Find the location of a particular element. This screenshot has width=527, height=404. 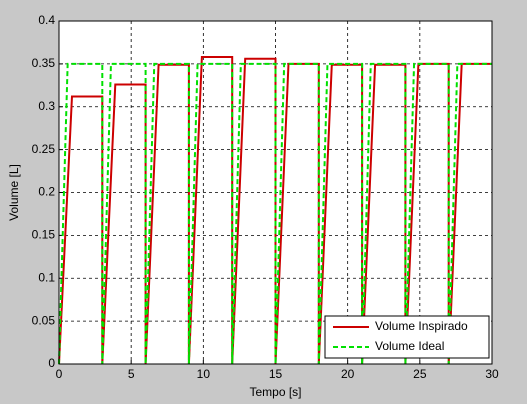

x-tick-label: 15 is located at coordinates (276, 374).